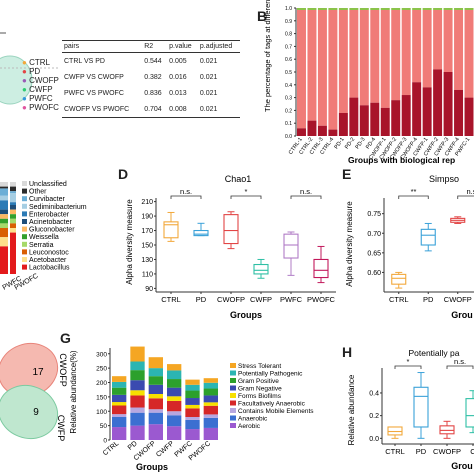  I want to click on panel-a-ordination, so click(30, 68).